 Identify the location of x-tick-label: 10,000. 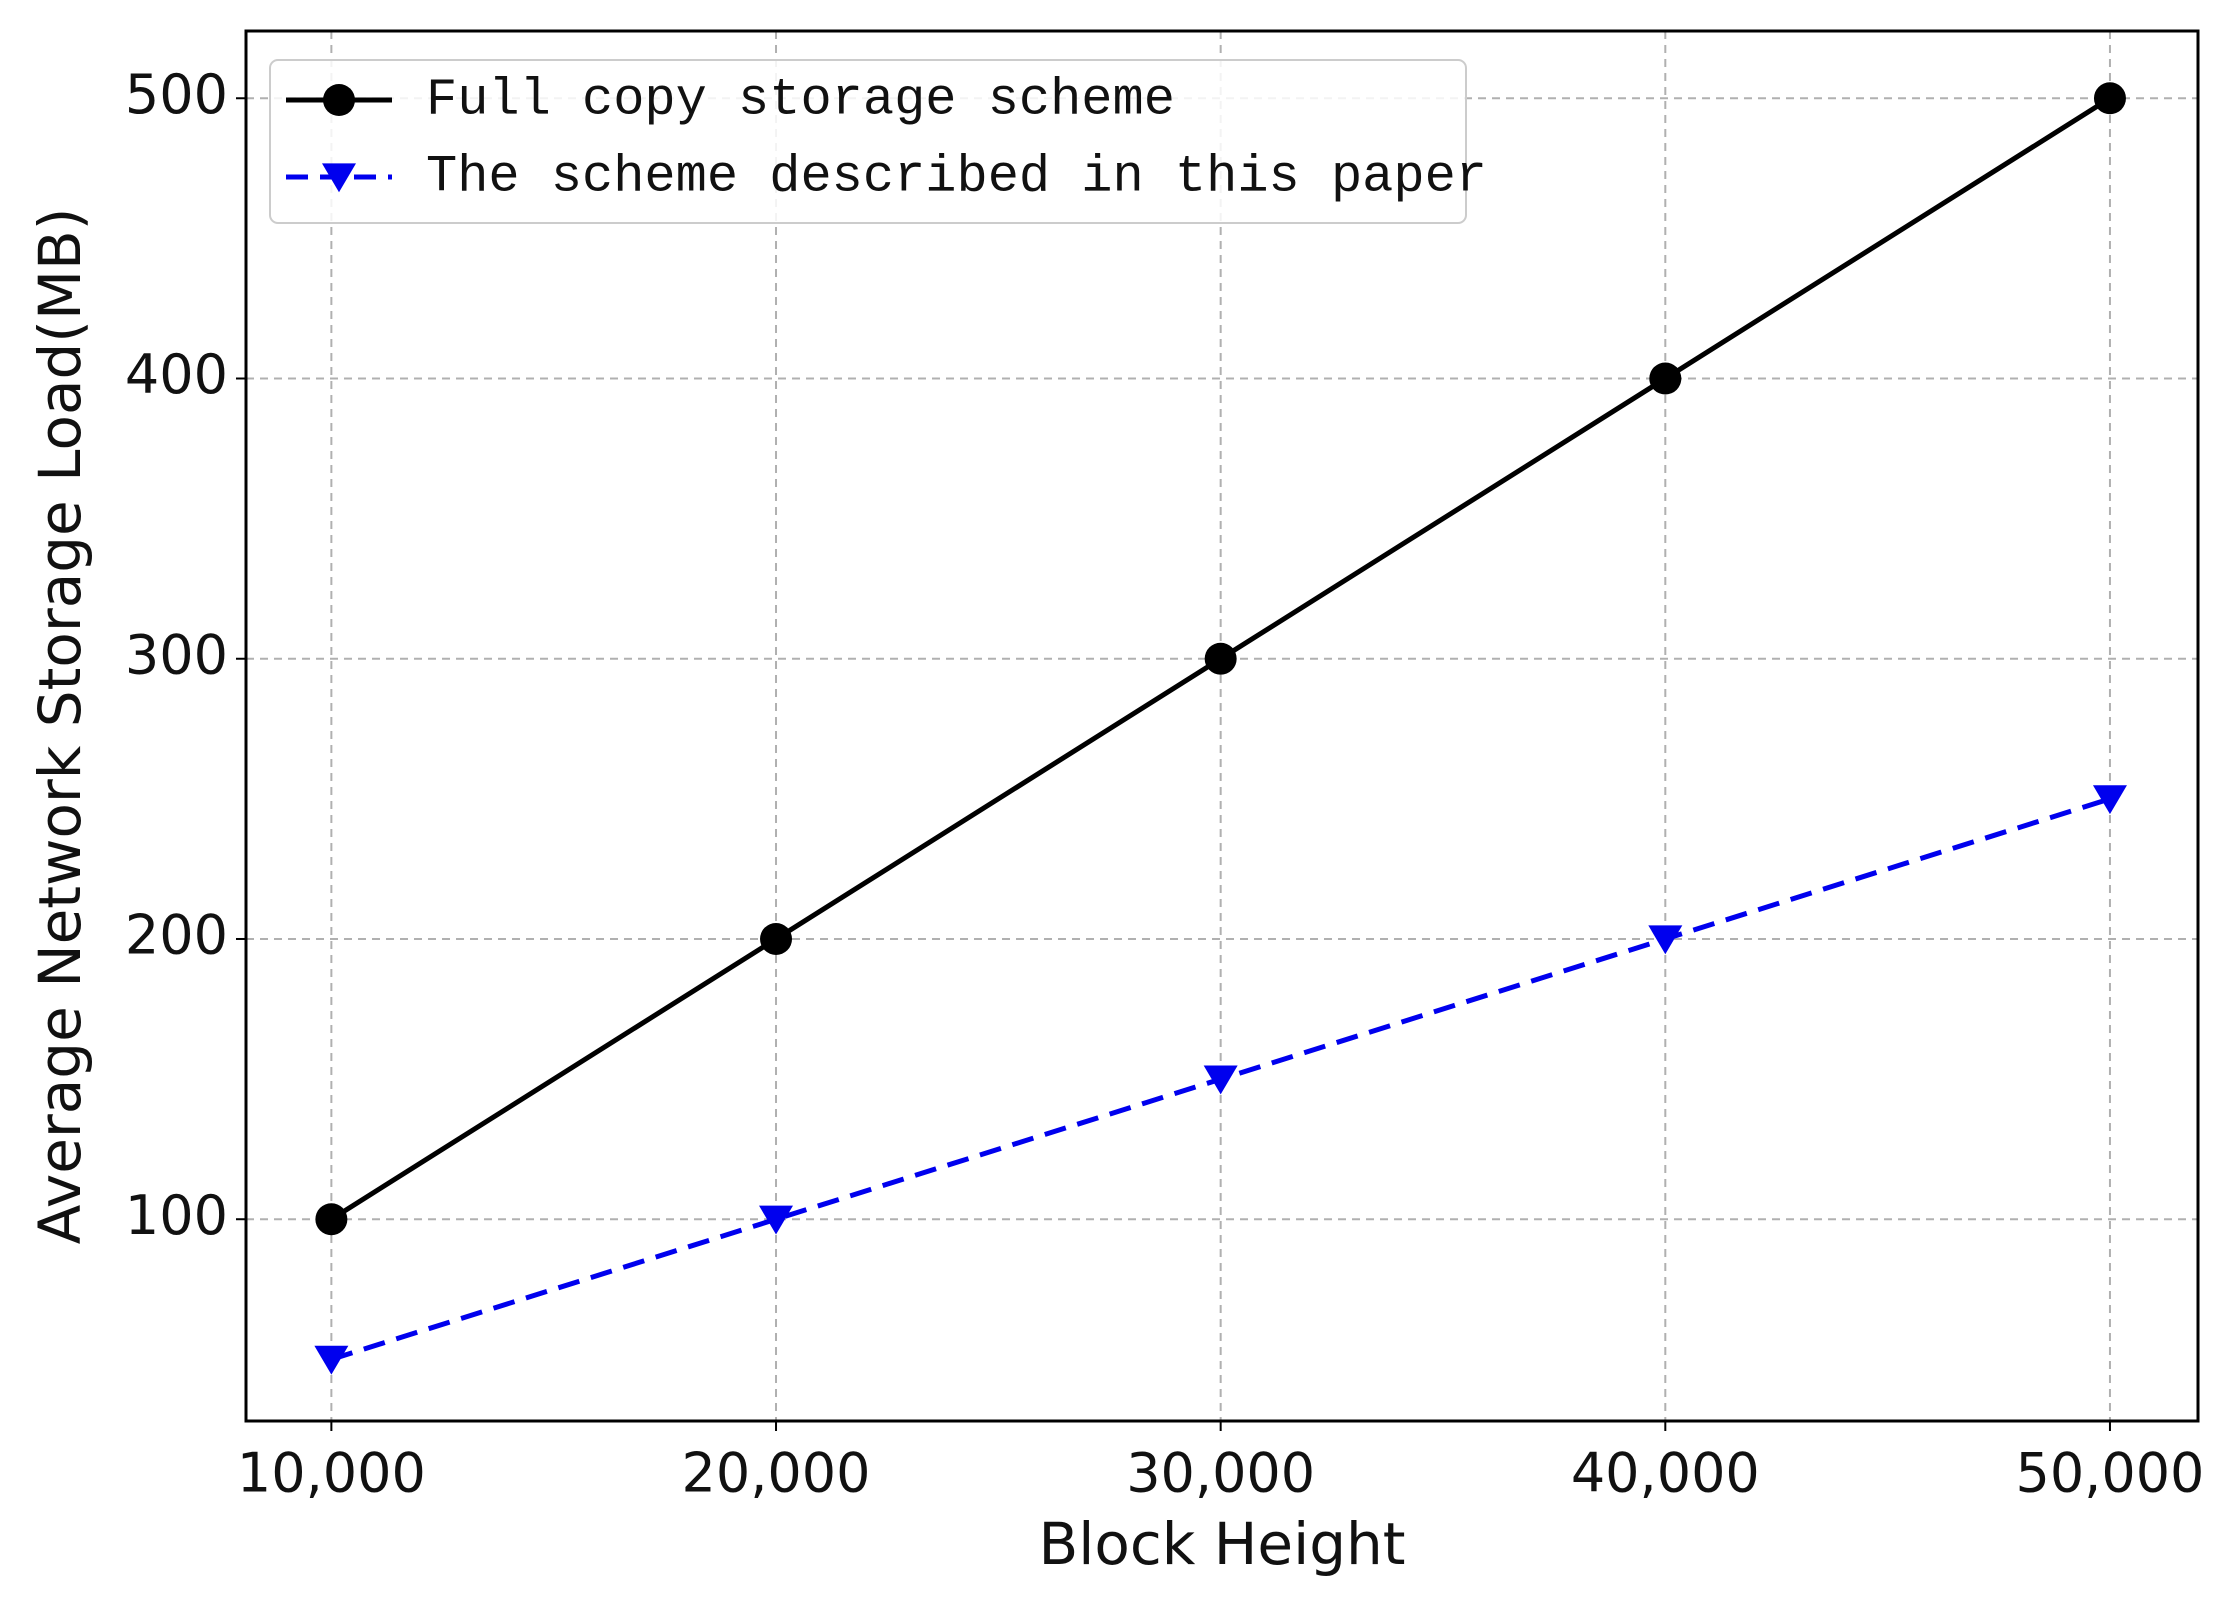
(331, 1473).